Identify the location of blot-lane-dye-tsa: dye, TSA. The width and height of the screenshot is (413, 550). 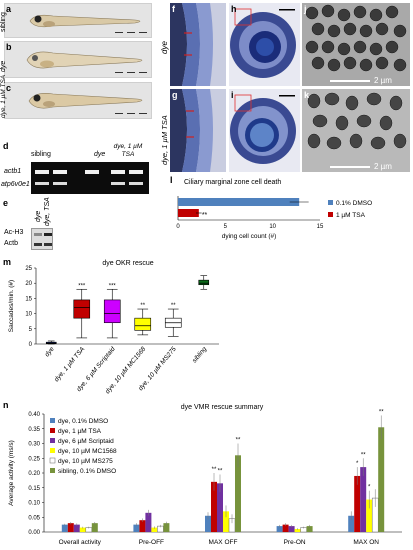
(47, 211).